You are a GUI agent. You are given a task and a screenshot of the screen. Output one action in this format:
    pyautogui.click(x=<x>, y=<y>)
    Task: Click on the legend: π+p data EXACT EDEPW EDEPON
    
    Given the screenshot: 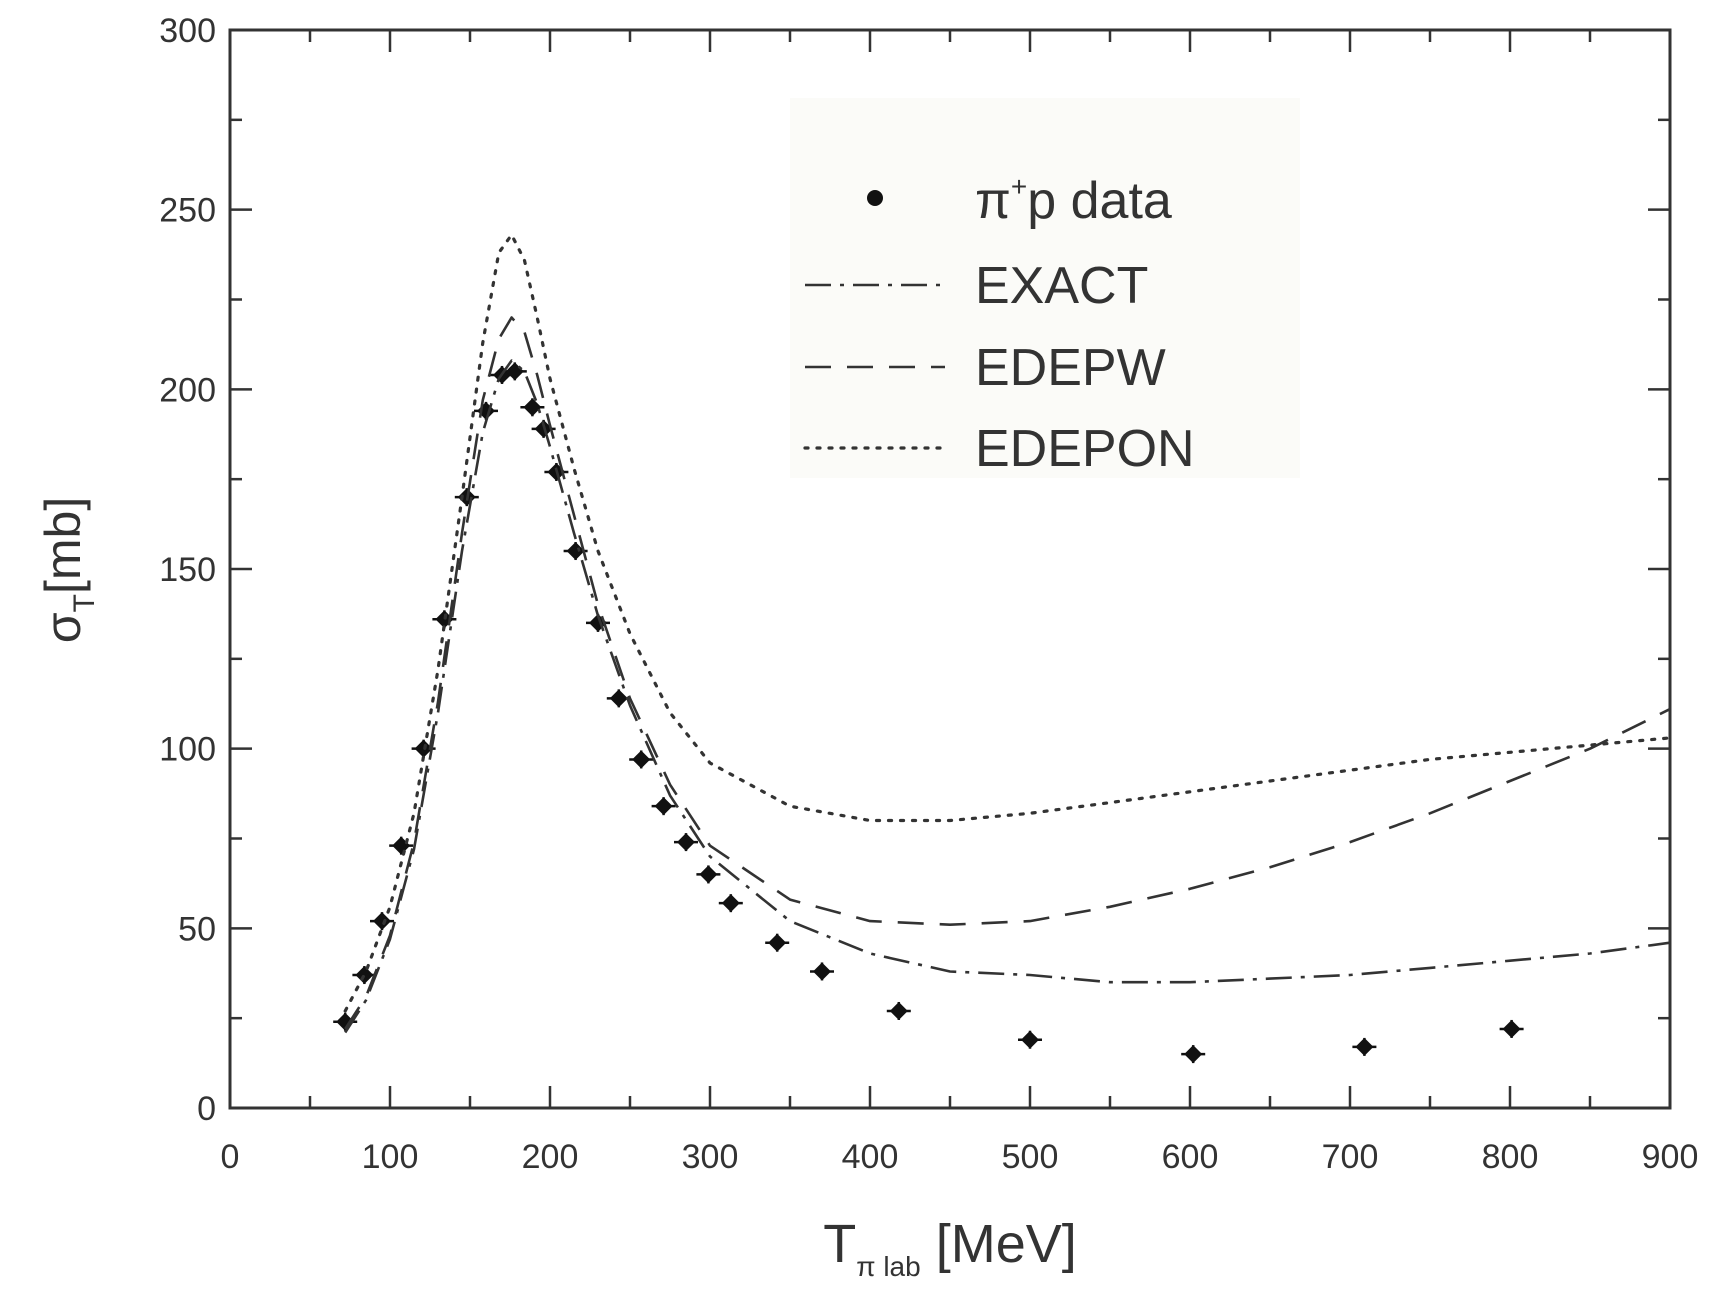 What is the action you would take?
    pyautogui.click(x=1045, y=288)
    